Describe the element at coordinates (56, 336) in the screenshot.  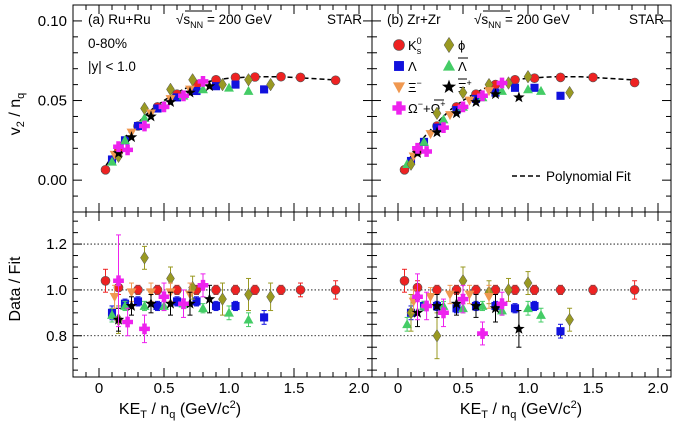
I see `y-tick-label-bottom: 0.8` at that location.